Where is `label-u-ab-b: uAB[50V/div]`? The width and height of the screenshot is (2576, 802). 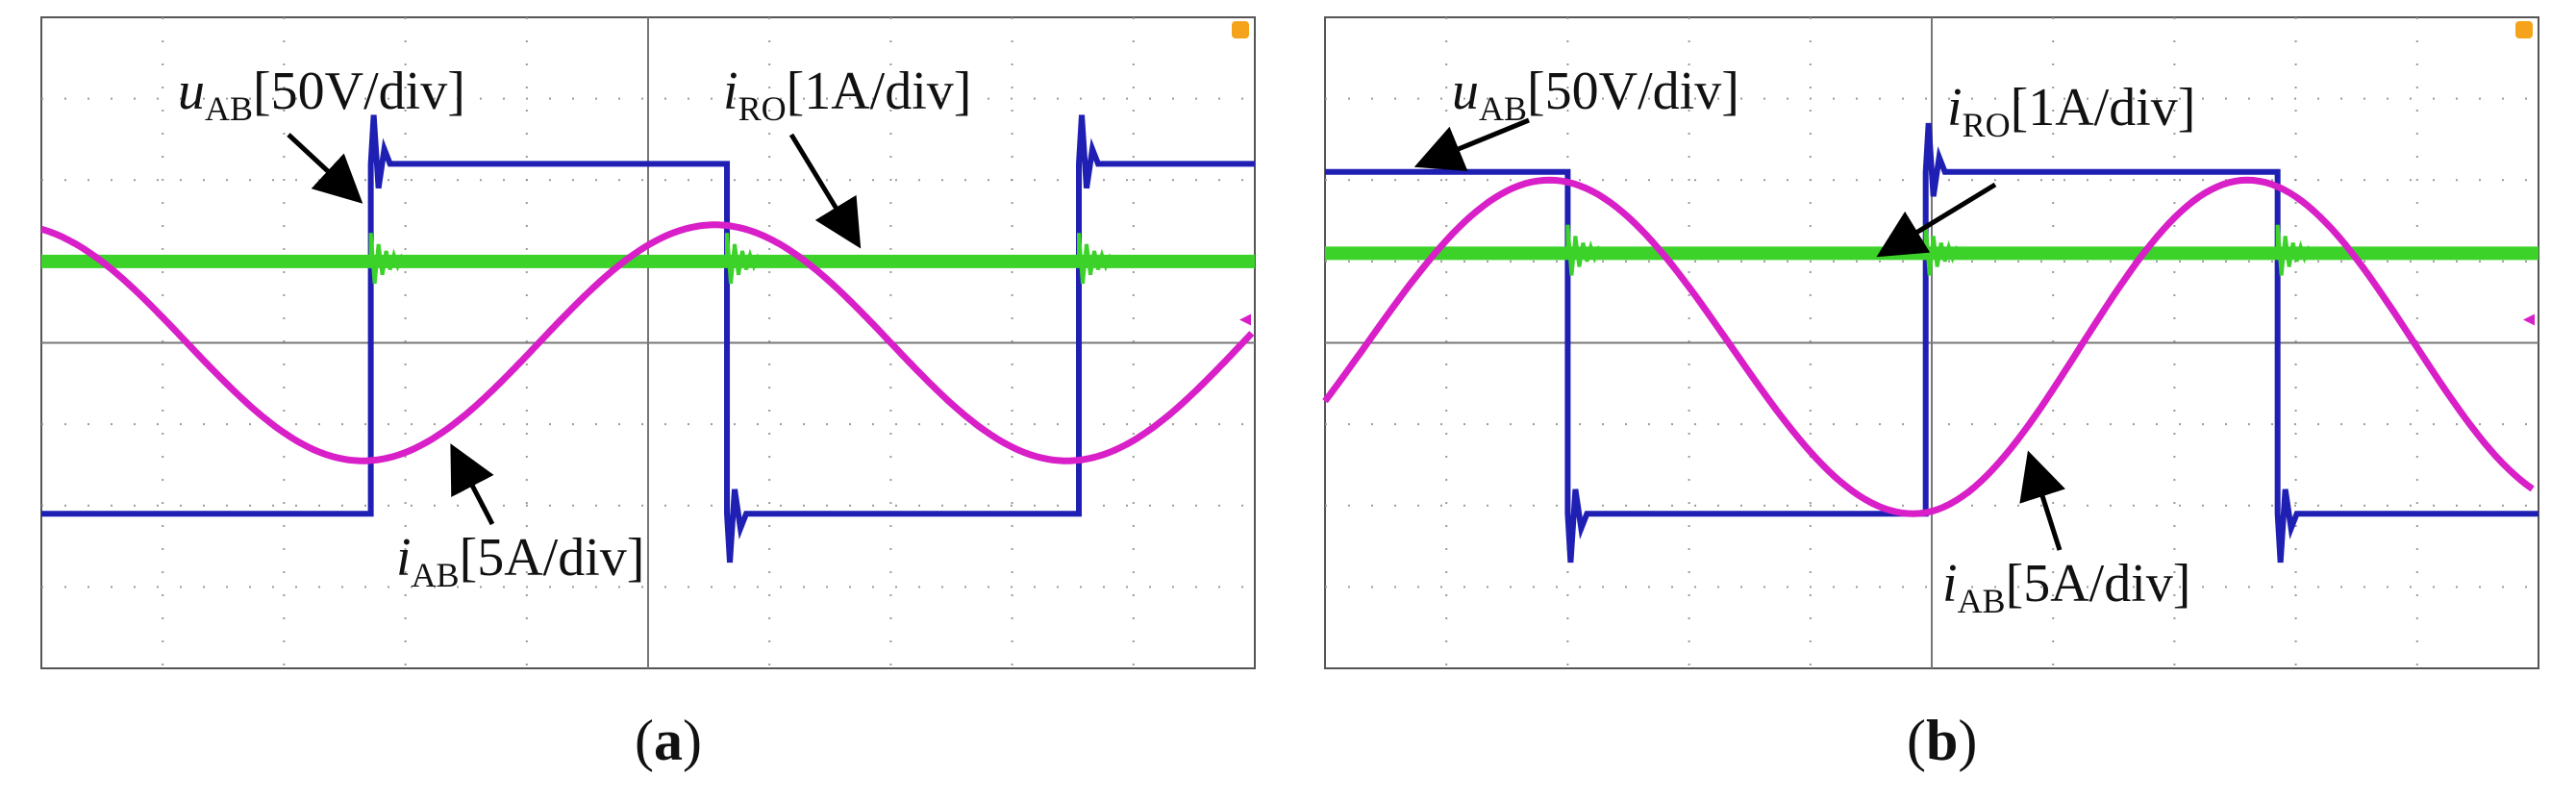
label-u-ab-b: uAB[50V/div] is located at coordinates (1595, 95).